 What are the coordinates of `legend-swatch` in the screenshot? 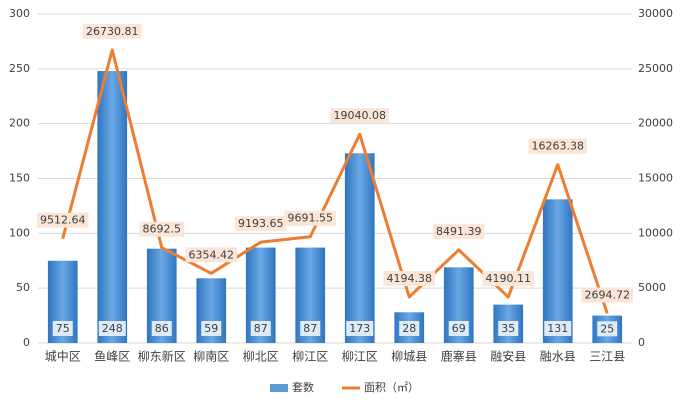 It's located at (279, 388).